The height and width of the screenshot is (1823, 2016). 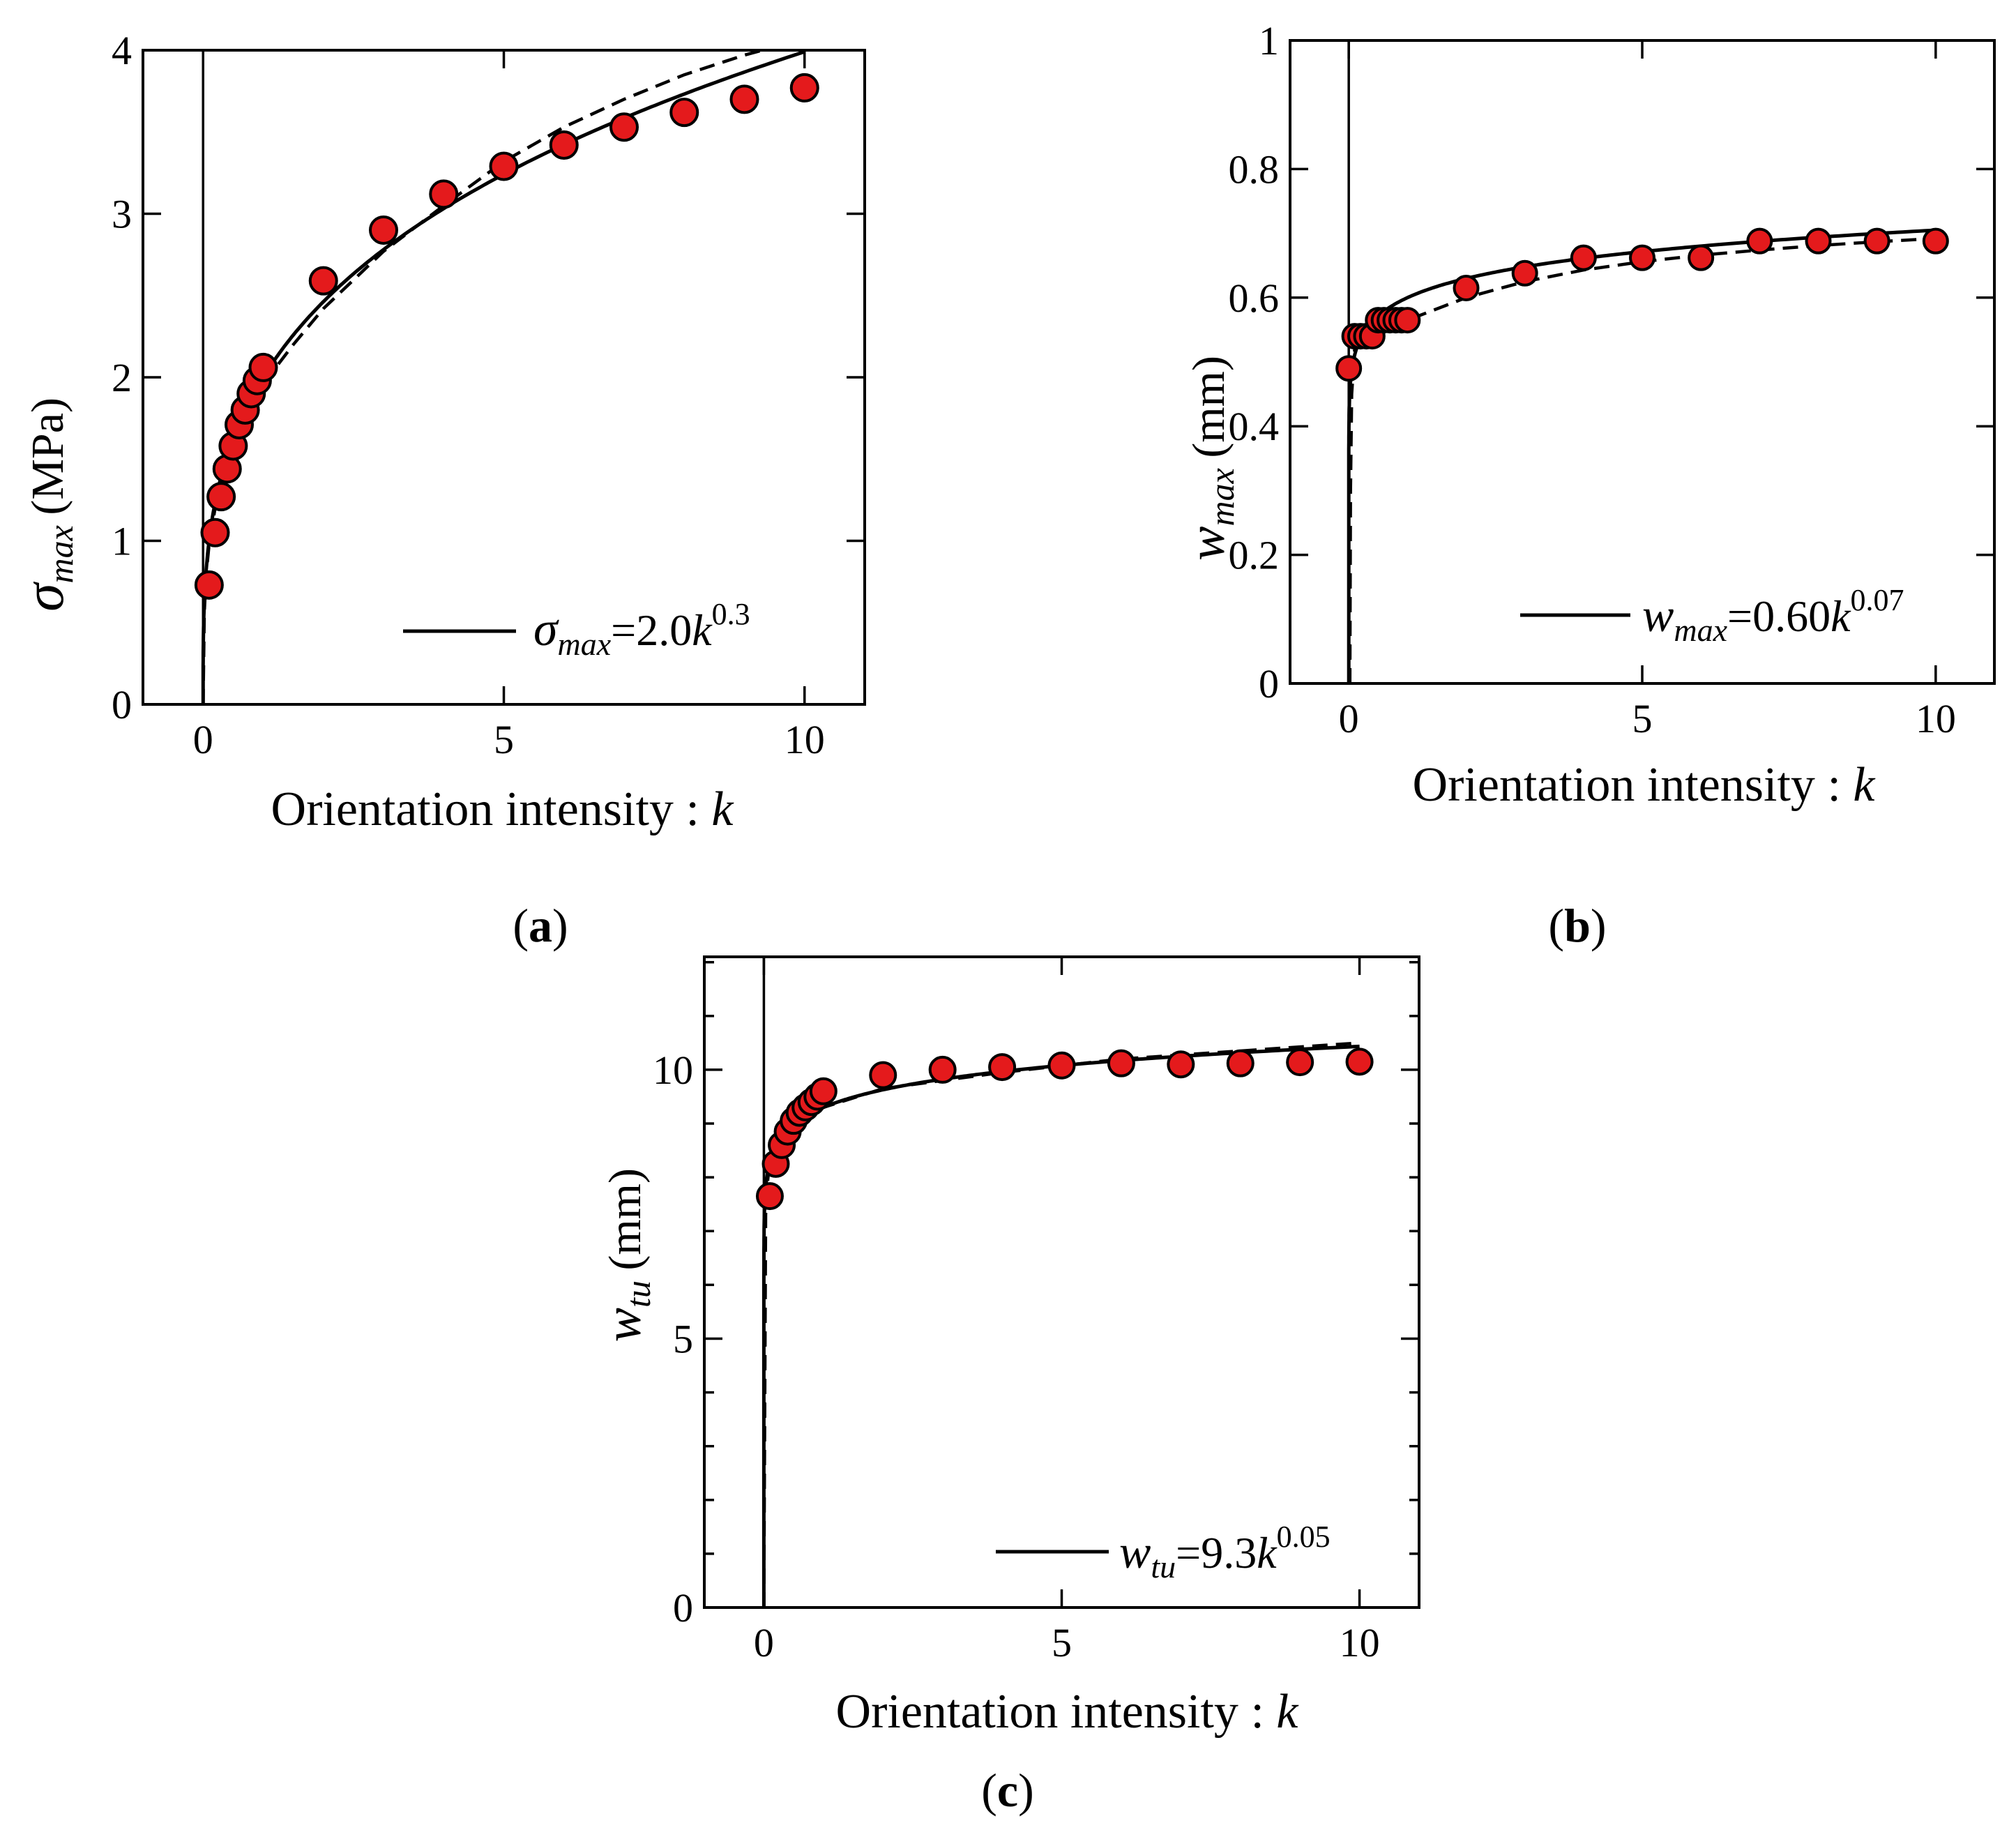 I want to click on panel-b-legend-eq: =0.60, so click(x=1779, y=616).